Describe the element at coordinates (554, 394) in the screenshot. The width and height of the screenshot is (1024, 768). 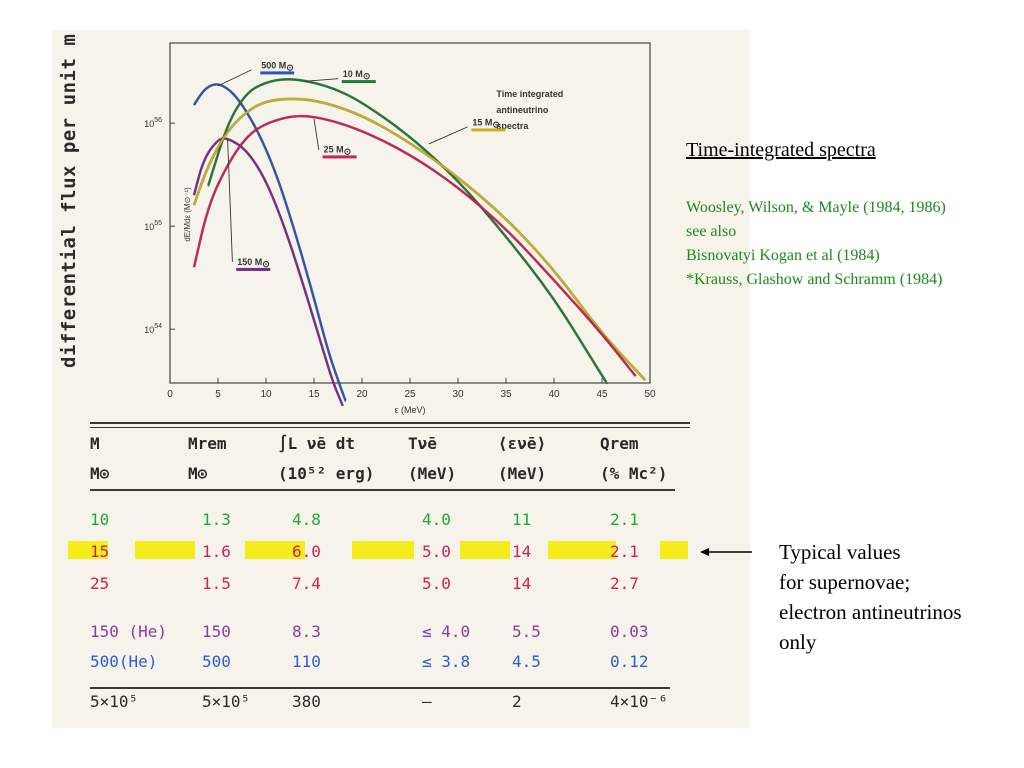
I see `x-tick-label: 40` at that location.